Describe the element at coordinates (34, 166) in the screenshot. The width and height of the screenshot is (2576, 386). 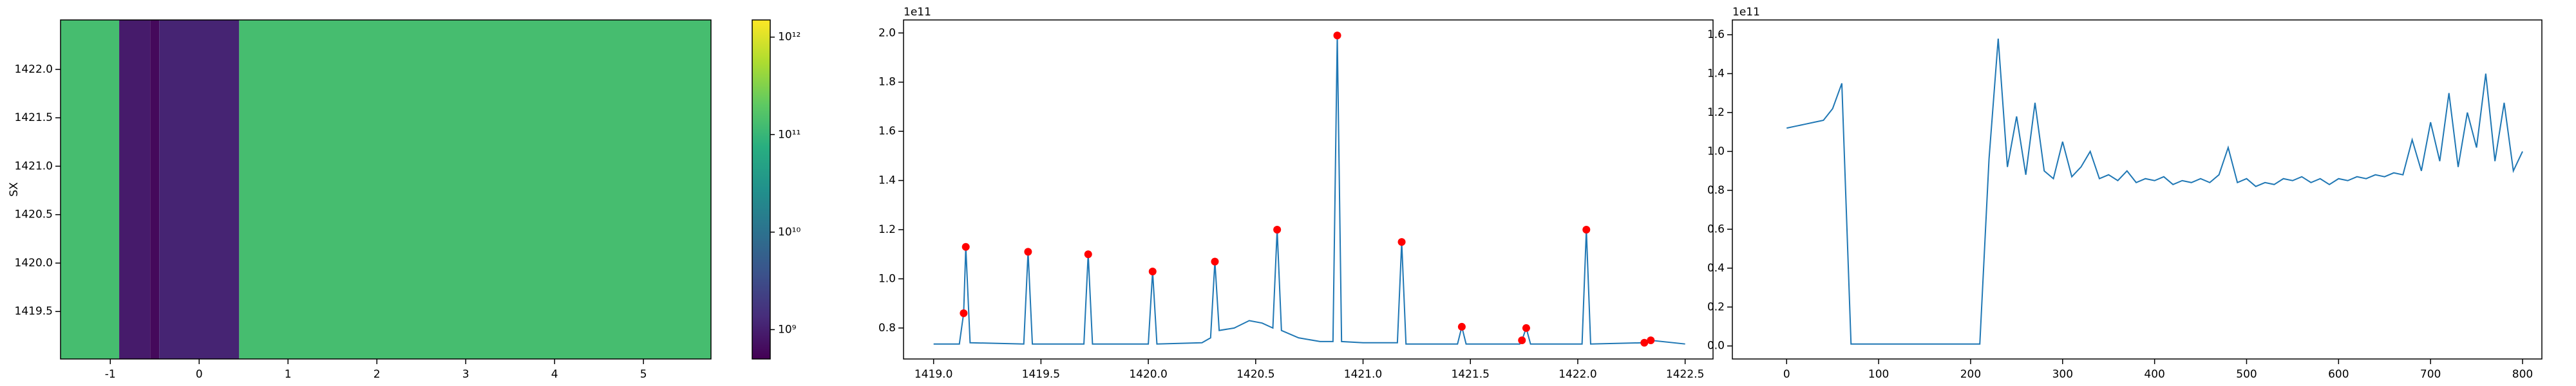
I see `y-tick-label: 1421.0` at that location.